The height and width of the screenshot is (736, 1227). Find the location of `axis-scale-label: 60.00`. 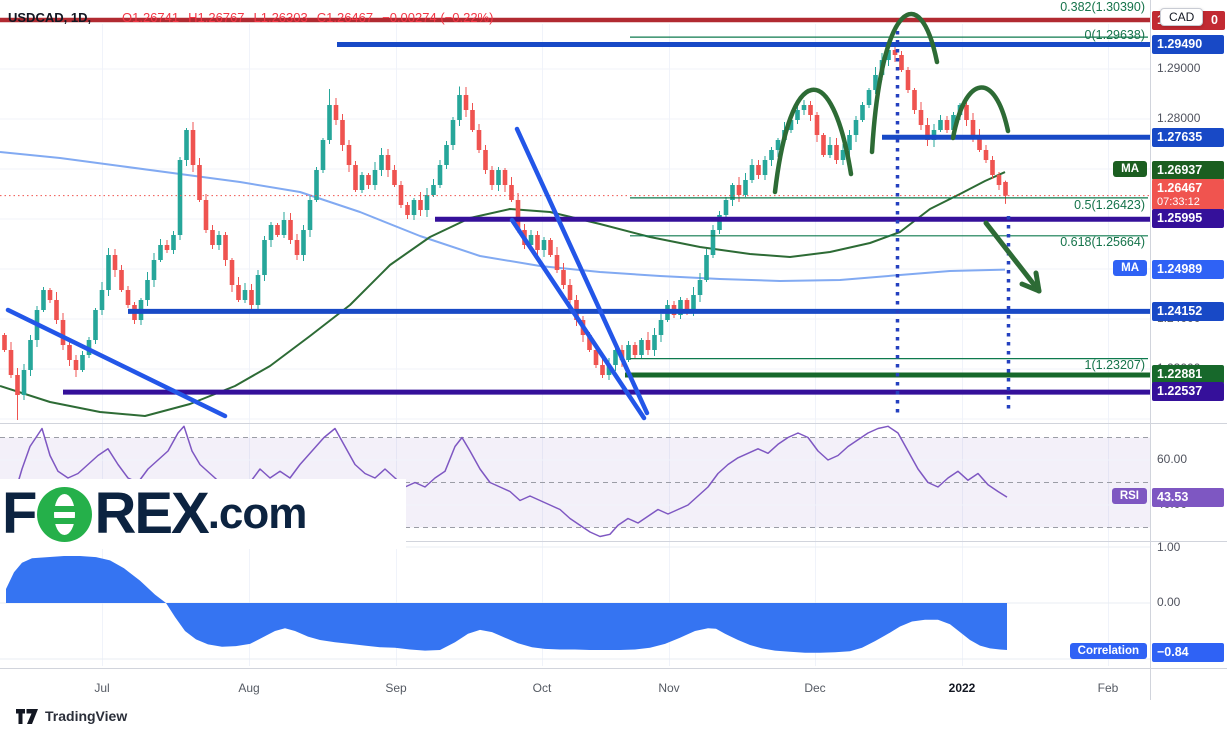

axis-scale-label: 60.00 is located at coordinates (1172, 459).